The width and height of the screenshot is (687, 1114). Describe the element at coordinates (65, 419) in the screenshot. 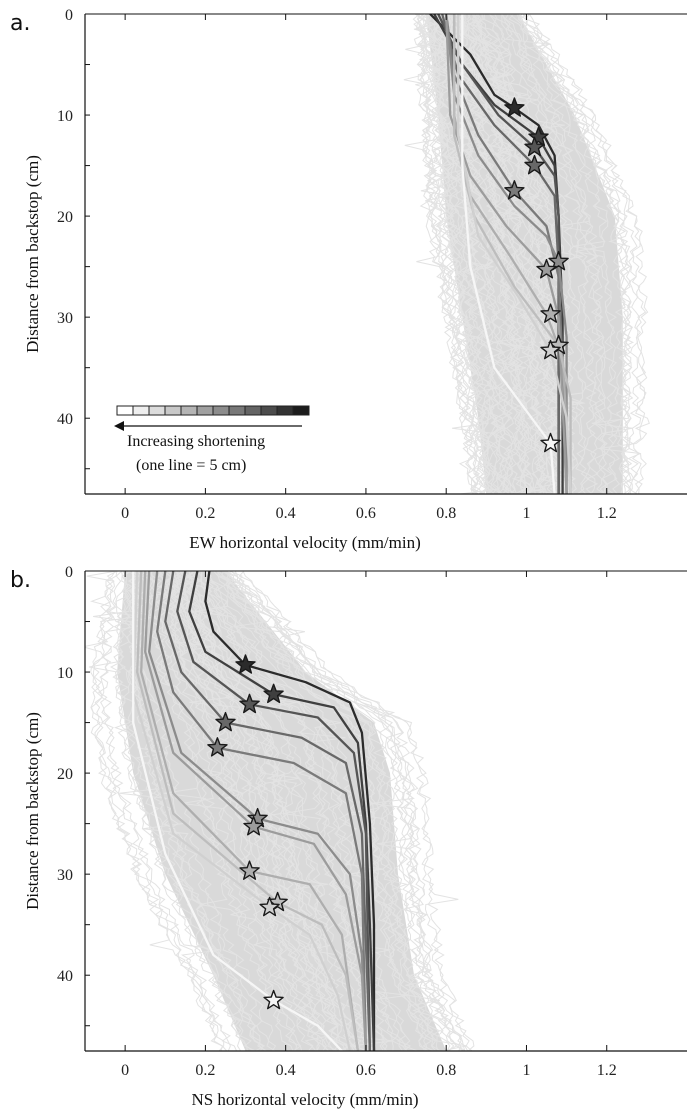

I see `y-tick-label: 40` at that location.